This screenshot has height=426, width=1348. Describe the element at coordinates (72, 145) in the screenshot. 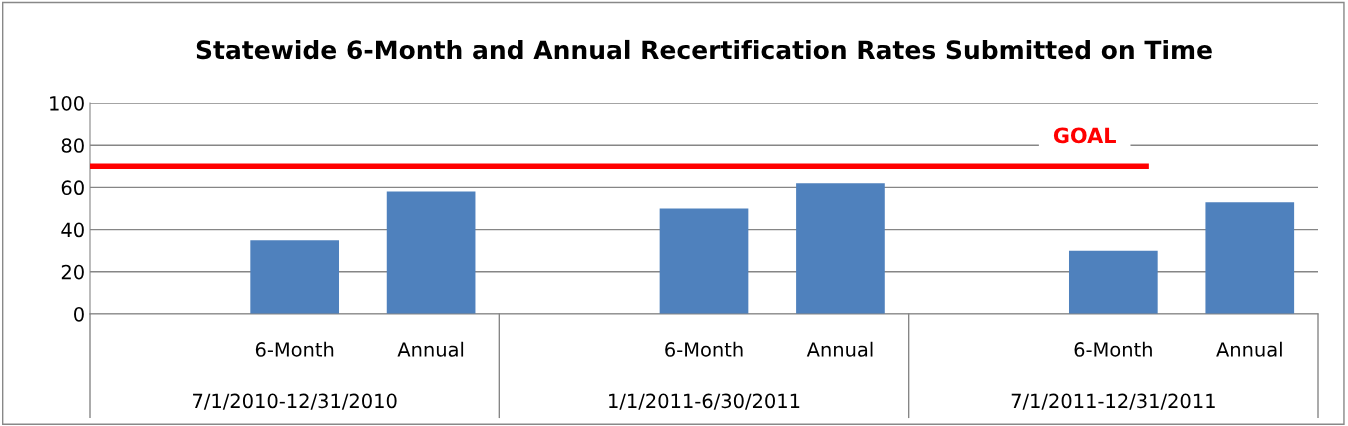

I see `y-tick-label: 80` at that location.